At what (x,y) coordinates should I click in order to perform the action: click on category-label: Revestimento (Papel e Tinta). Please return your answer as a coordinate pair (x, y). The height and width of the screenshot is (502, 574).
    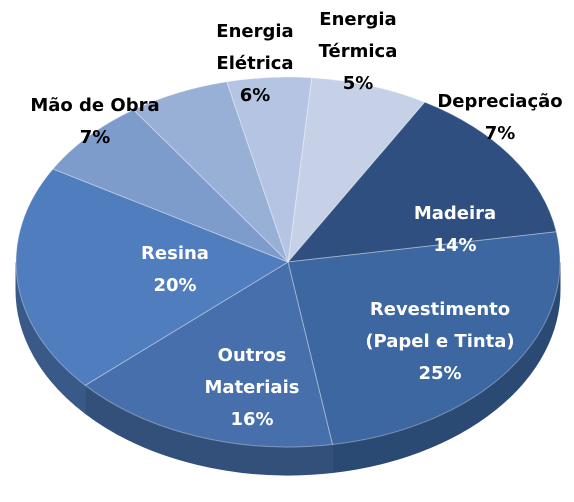
    Looking at the image, I should click on (440, 325).